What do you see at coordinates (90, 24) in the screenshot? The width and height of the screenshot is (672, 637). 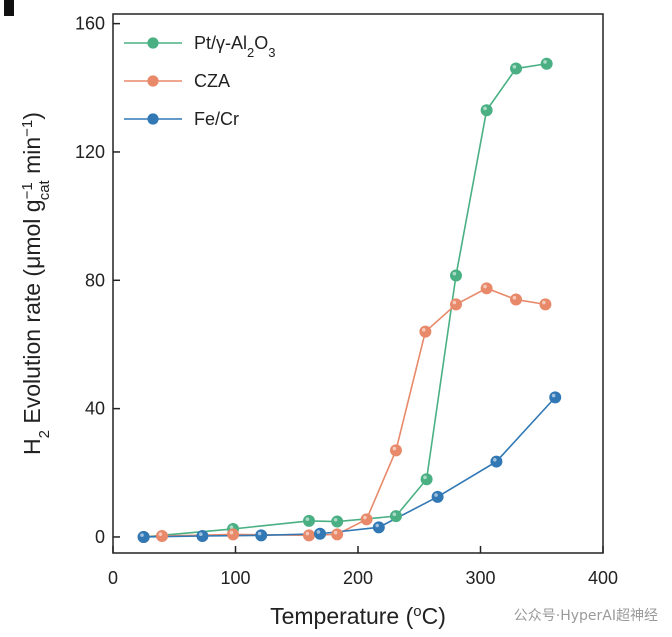 I see `y-tick-label: 160` at bounding box center [90, 24].